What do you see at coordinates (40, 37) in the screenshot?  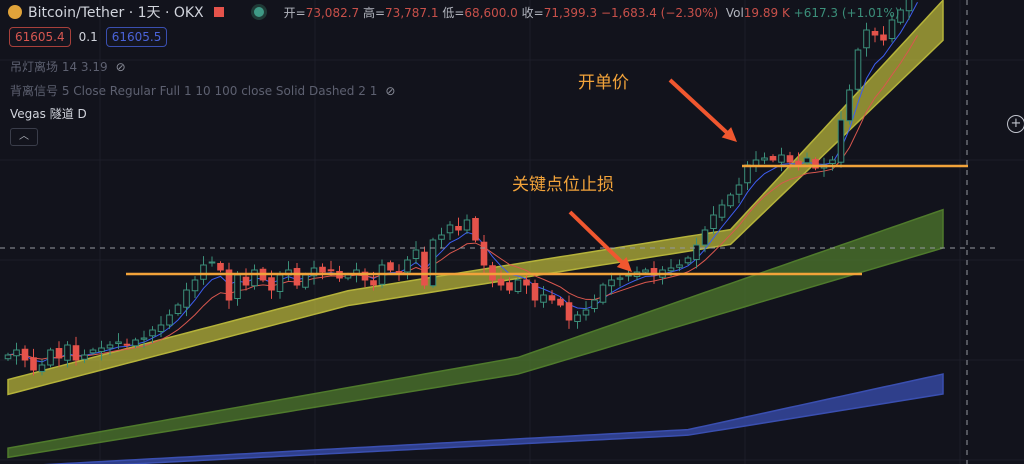 I see `sell-price-button: 61605.4` at bounding box center [40, 37].